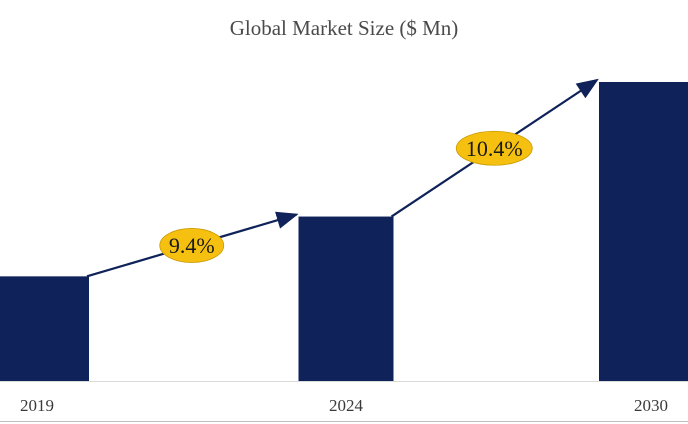 The width and height of the screenshot is (688, 424). What do you see at coordinates (643, 231) in the screenshot?
I see `bar-2030` at bounding box center [643, 231].